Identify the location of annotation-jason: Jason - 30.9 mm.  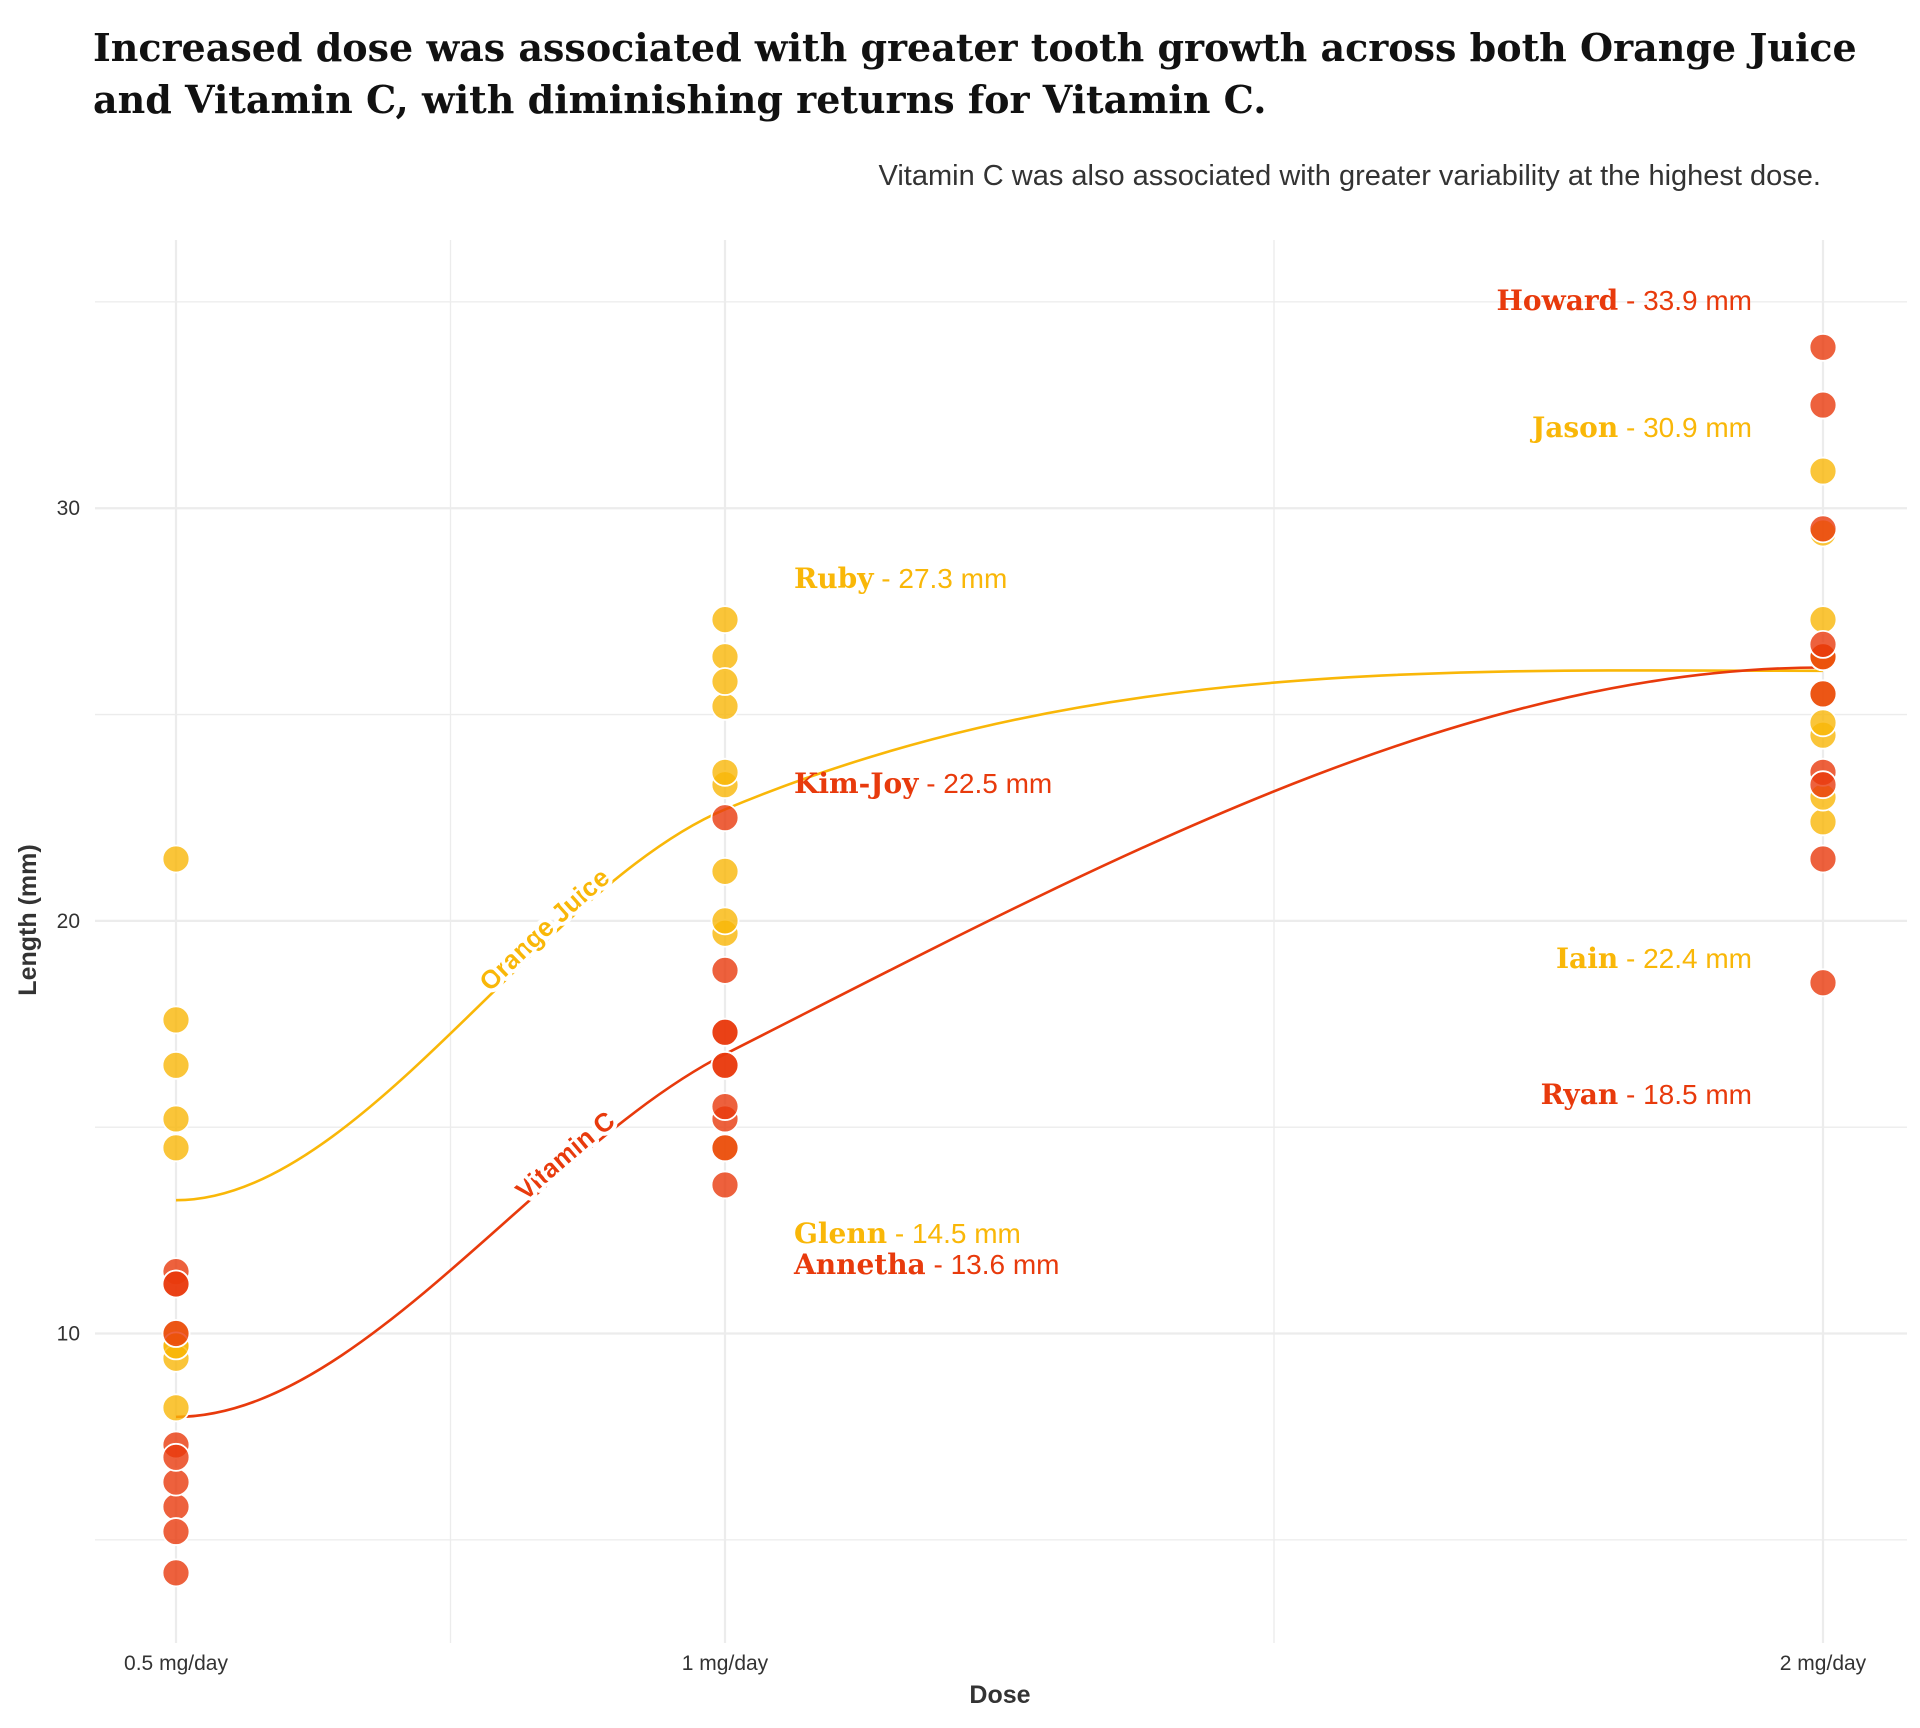
(1640, 427).